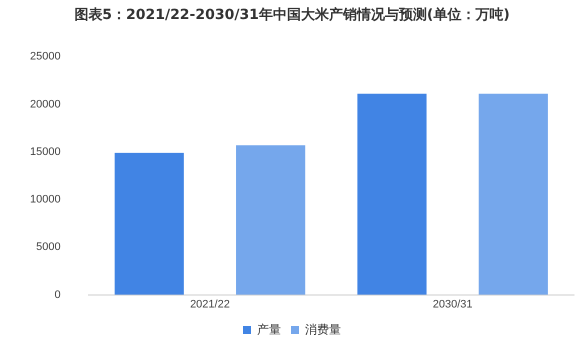  What do you see at coordinates (292, 15) in the screenshot?
I see `chart-title: 图表5：2021/22-2030/31年中国大米产销情况与预测(单位：万吨)` at bounding box center [292, 15].